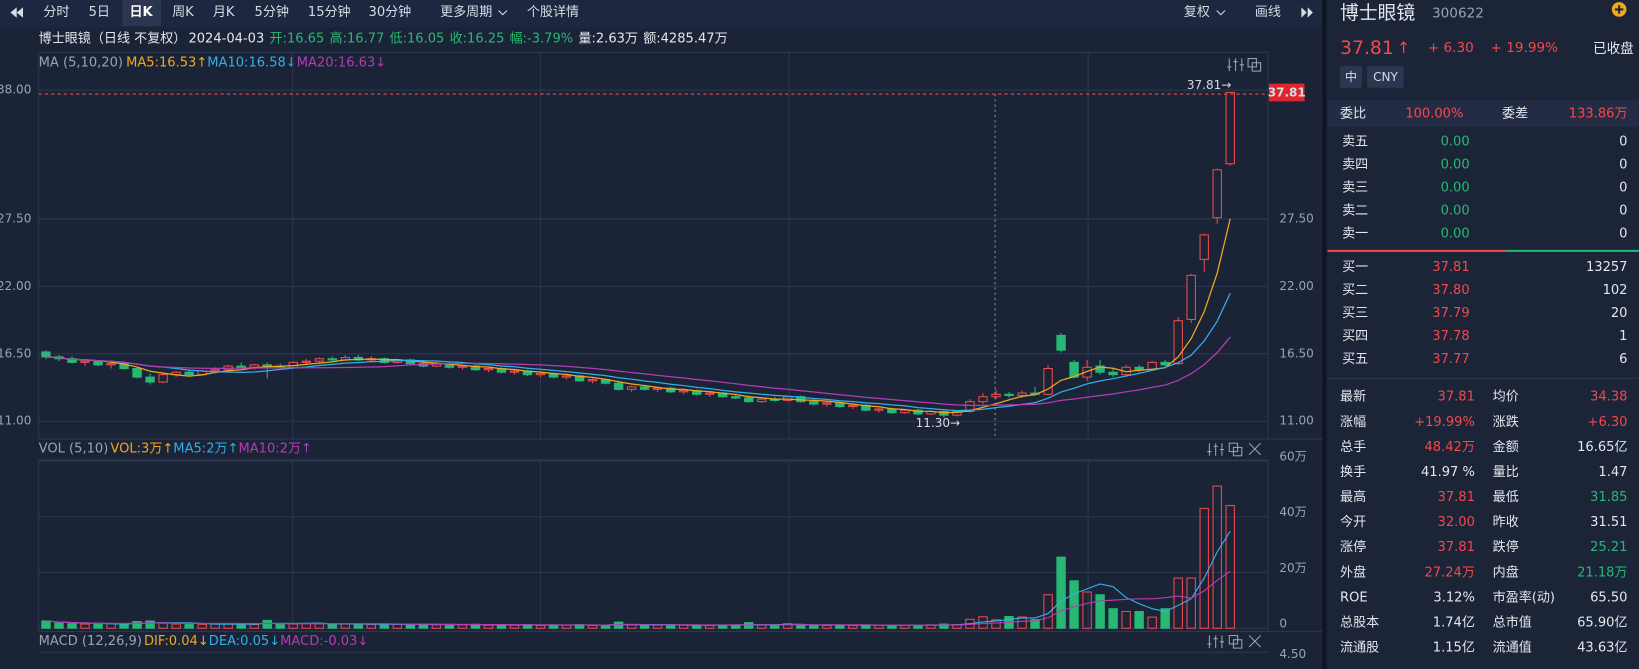  Describe the element at coordinates (176, 640) in the screenshot. I see `legend-item: DIF:0.04↓` at that location.